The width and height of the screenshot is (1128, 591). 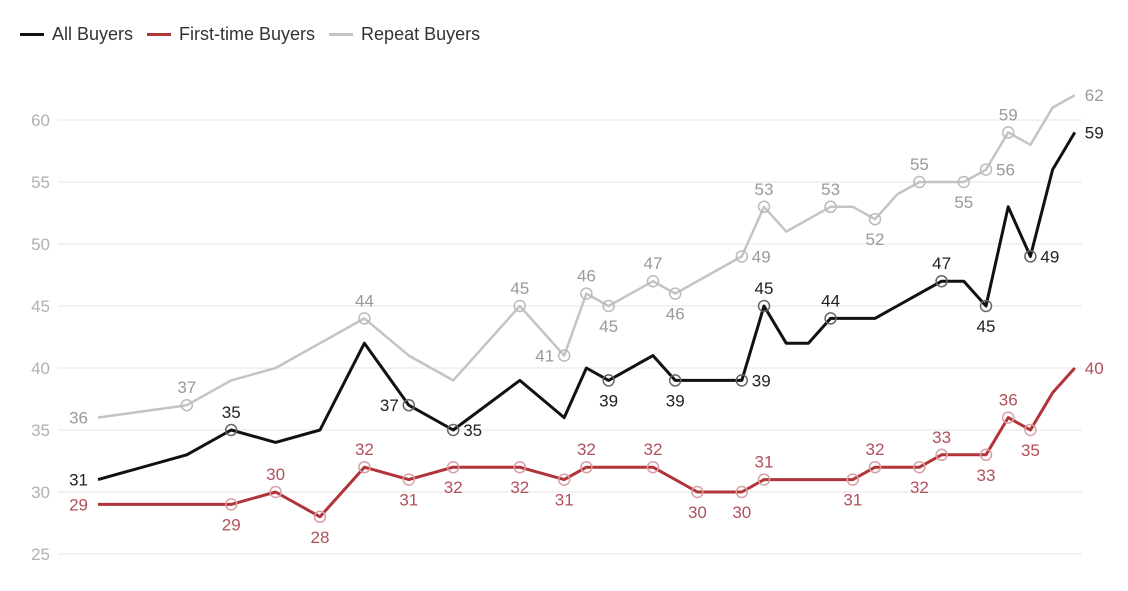 I want to click on data-label-all-buyers: 31, so click(x=78, y=480).